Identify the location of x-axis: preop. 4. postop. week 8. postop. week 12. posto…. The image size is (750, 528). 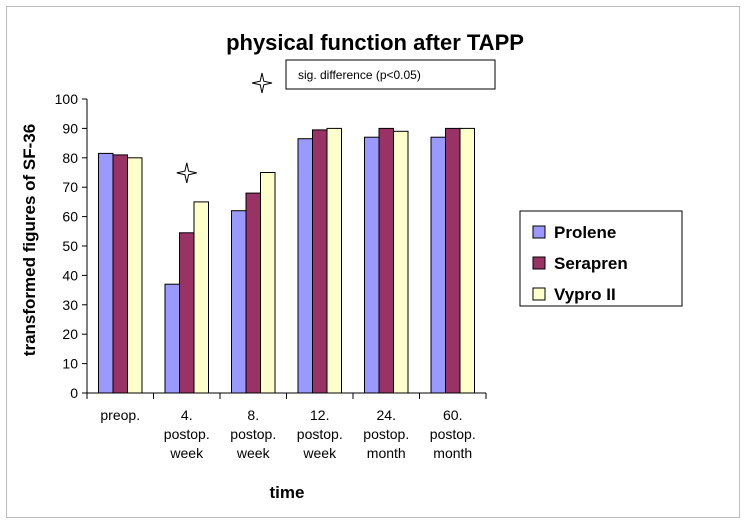
(286, 426).